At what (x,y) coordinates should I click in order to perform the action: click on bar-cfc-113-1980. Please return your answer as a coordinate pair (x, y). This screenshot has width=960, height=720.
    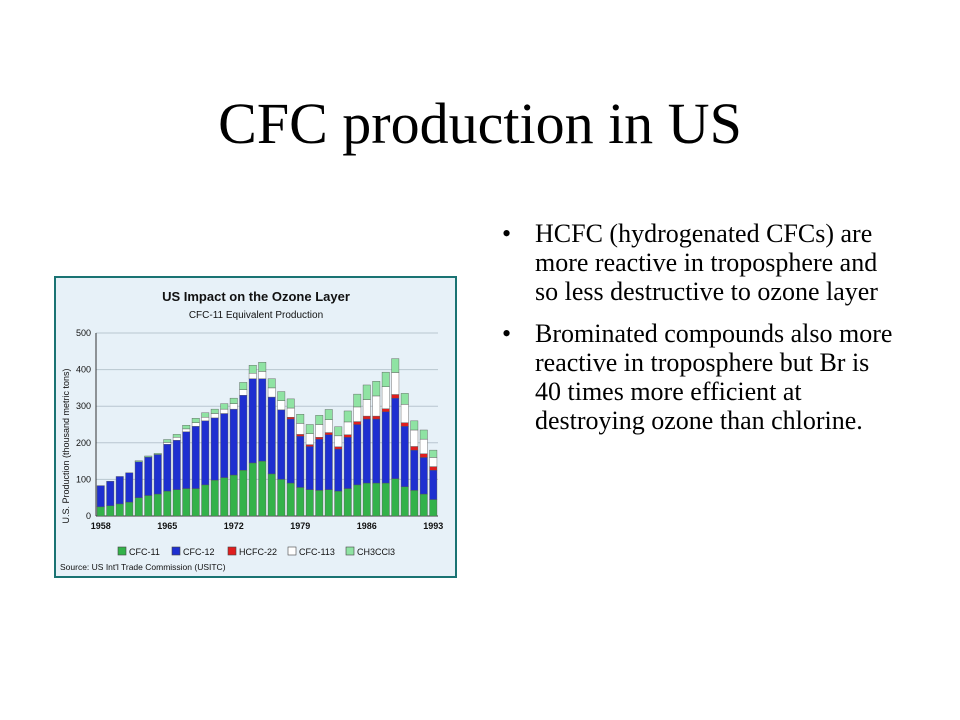
    Looking at the image, I should click on (309, 439).